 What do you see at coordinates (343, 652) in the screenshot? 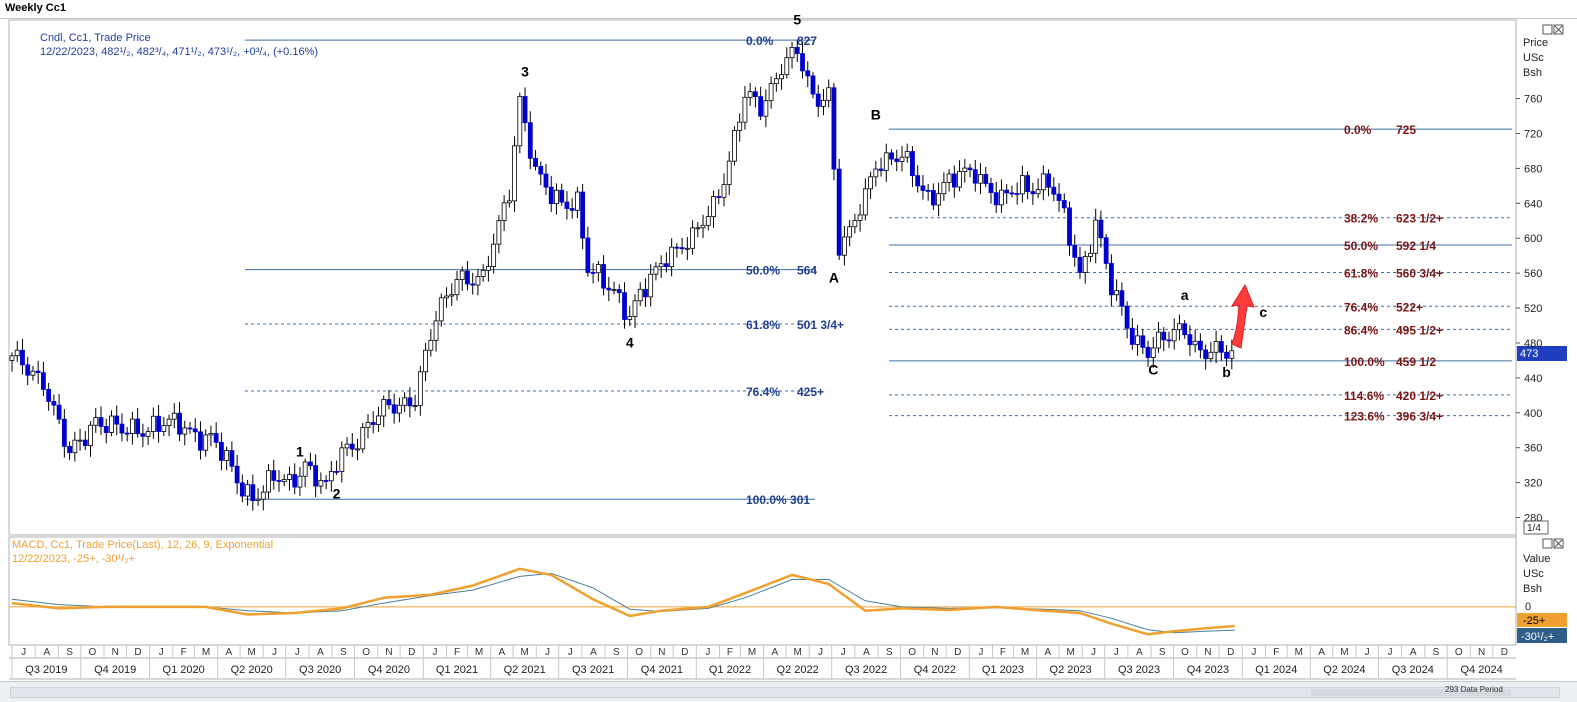
I see `month-label: S` at bounding box center [343, 652].